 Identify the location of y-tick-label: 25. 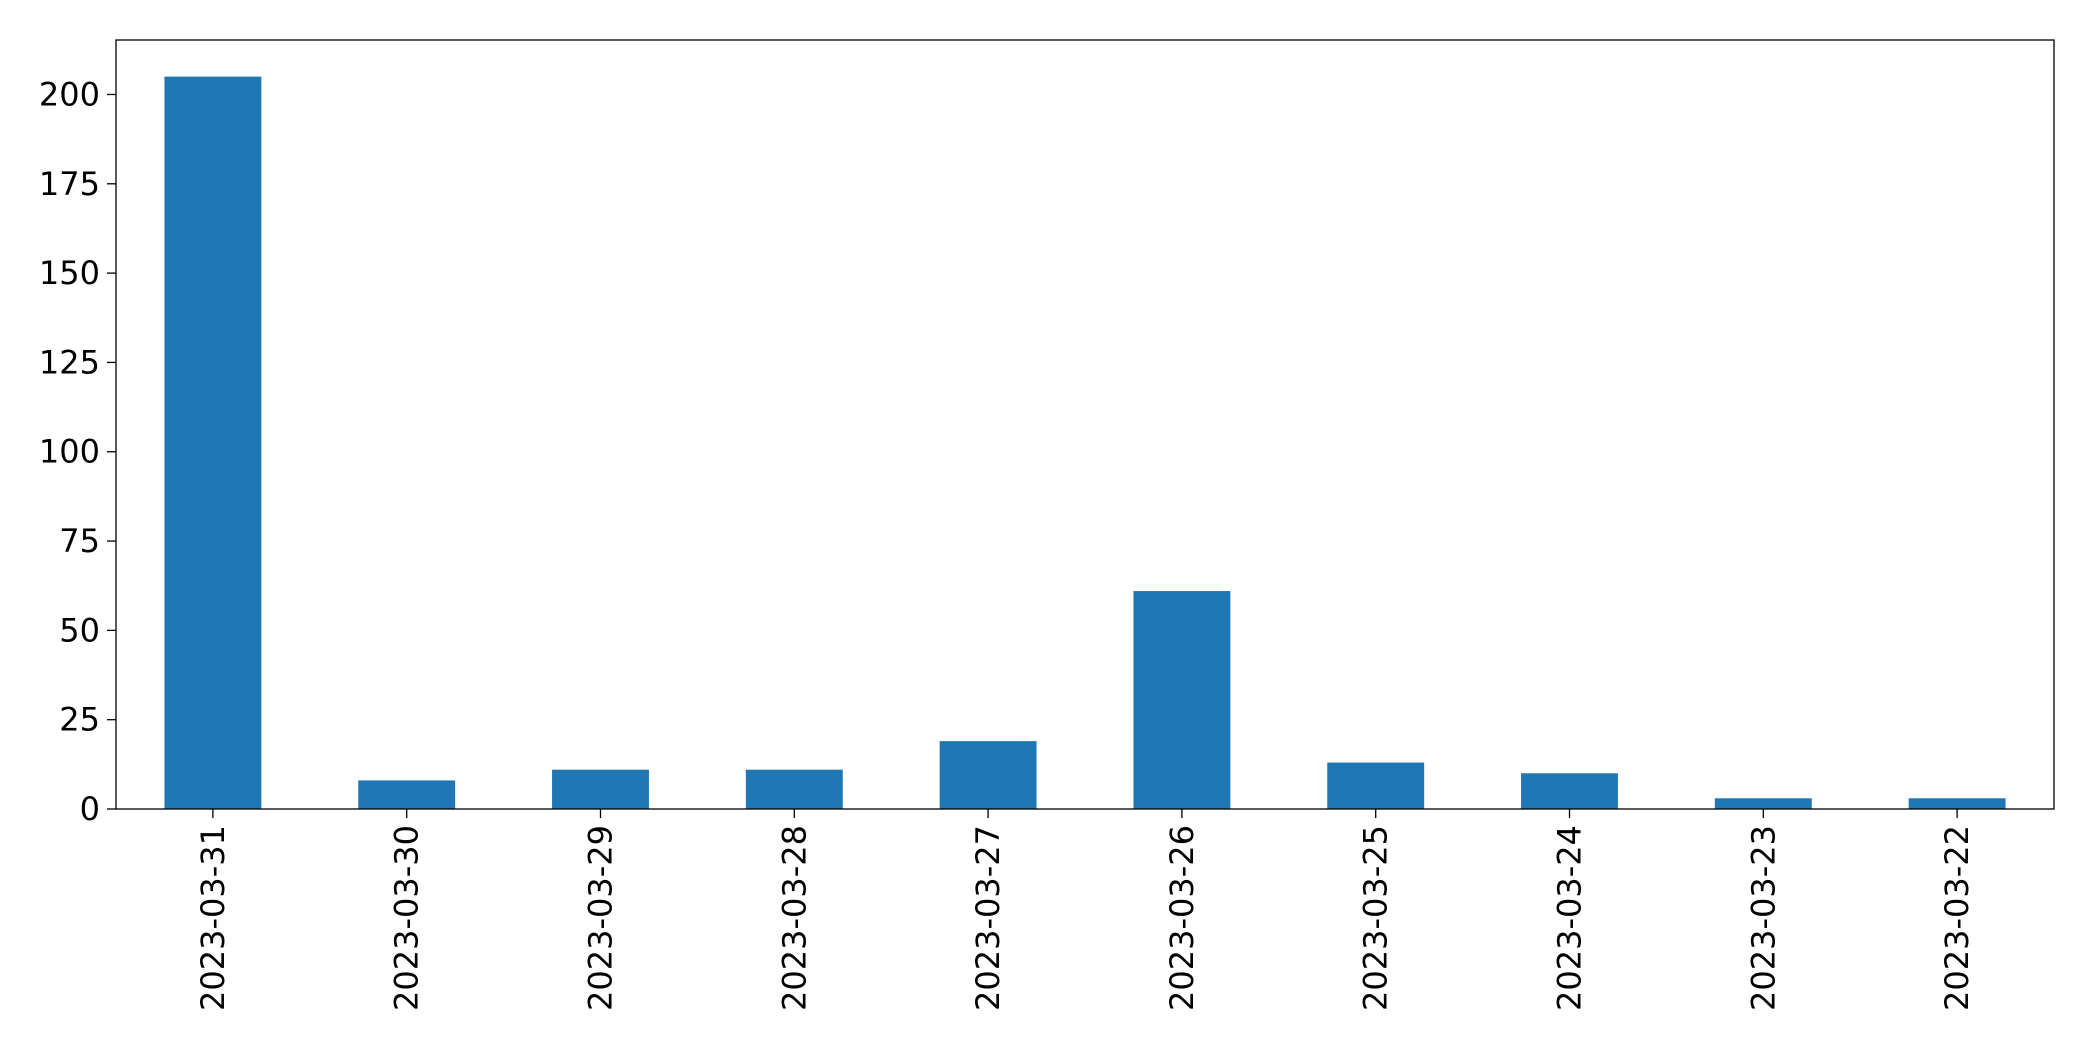
(79, 720).